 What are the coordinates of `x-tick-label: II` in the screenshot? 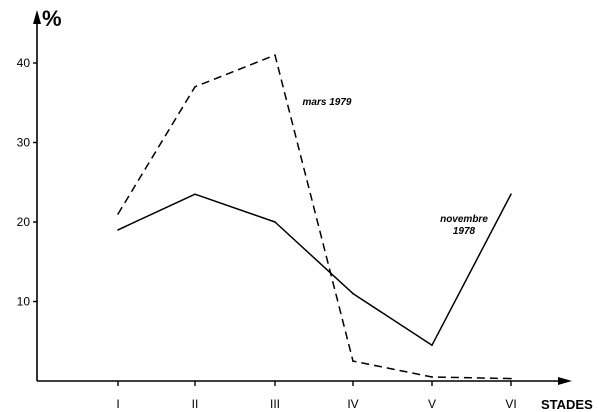 It's located at (195, 404).